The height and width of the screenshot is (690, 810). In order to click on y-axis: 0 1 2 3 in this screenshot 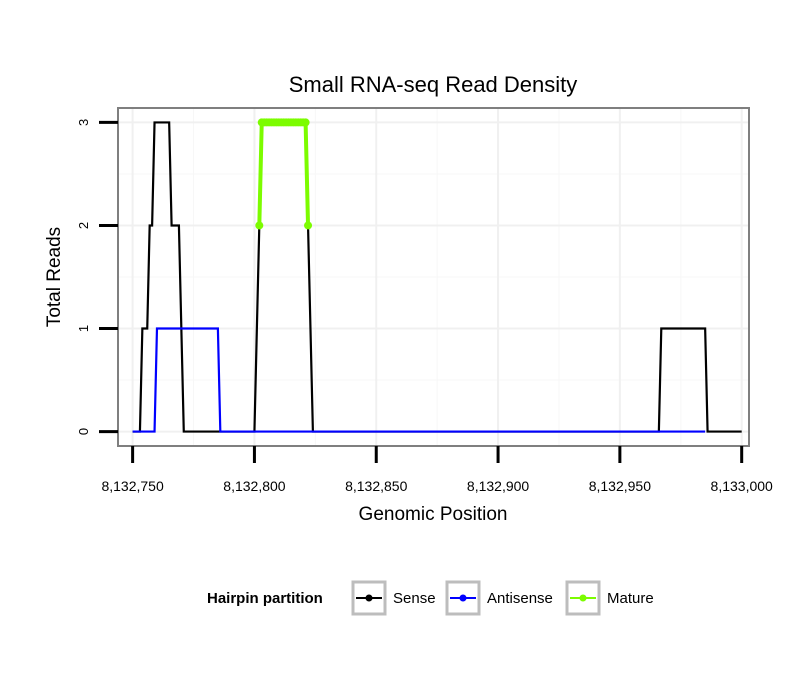, I will do `click(97, 277)`.